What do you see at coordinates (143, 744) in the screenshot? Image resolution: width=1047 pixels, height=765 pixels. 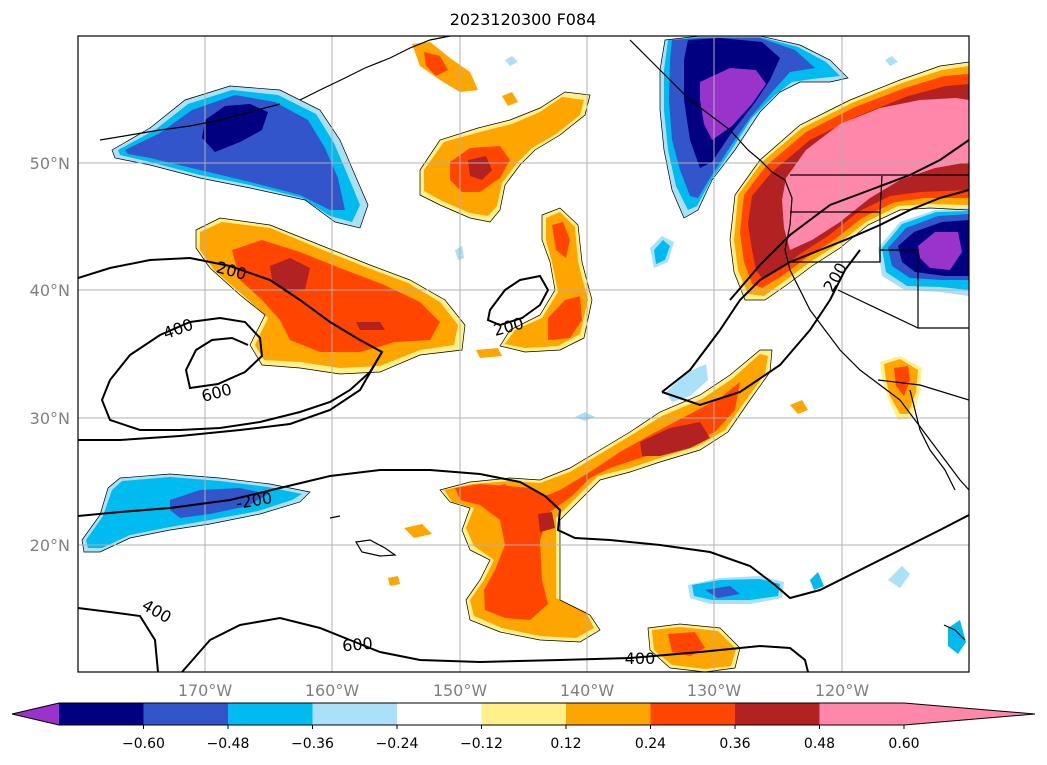 I see `colorbar-tick-label: −0.60` at bounding box center [143, 744].